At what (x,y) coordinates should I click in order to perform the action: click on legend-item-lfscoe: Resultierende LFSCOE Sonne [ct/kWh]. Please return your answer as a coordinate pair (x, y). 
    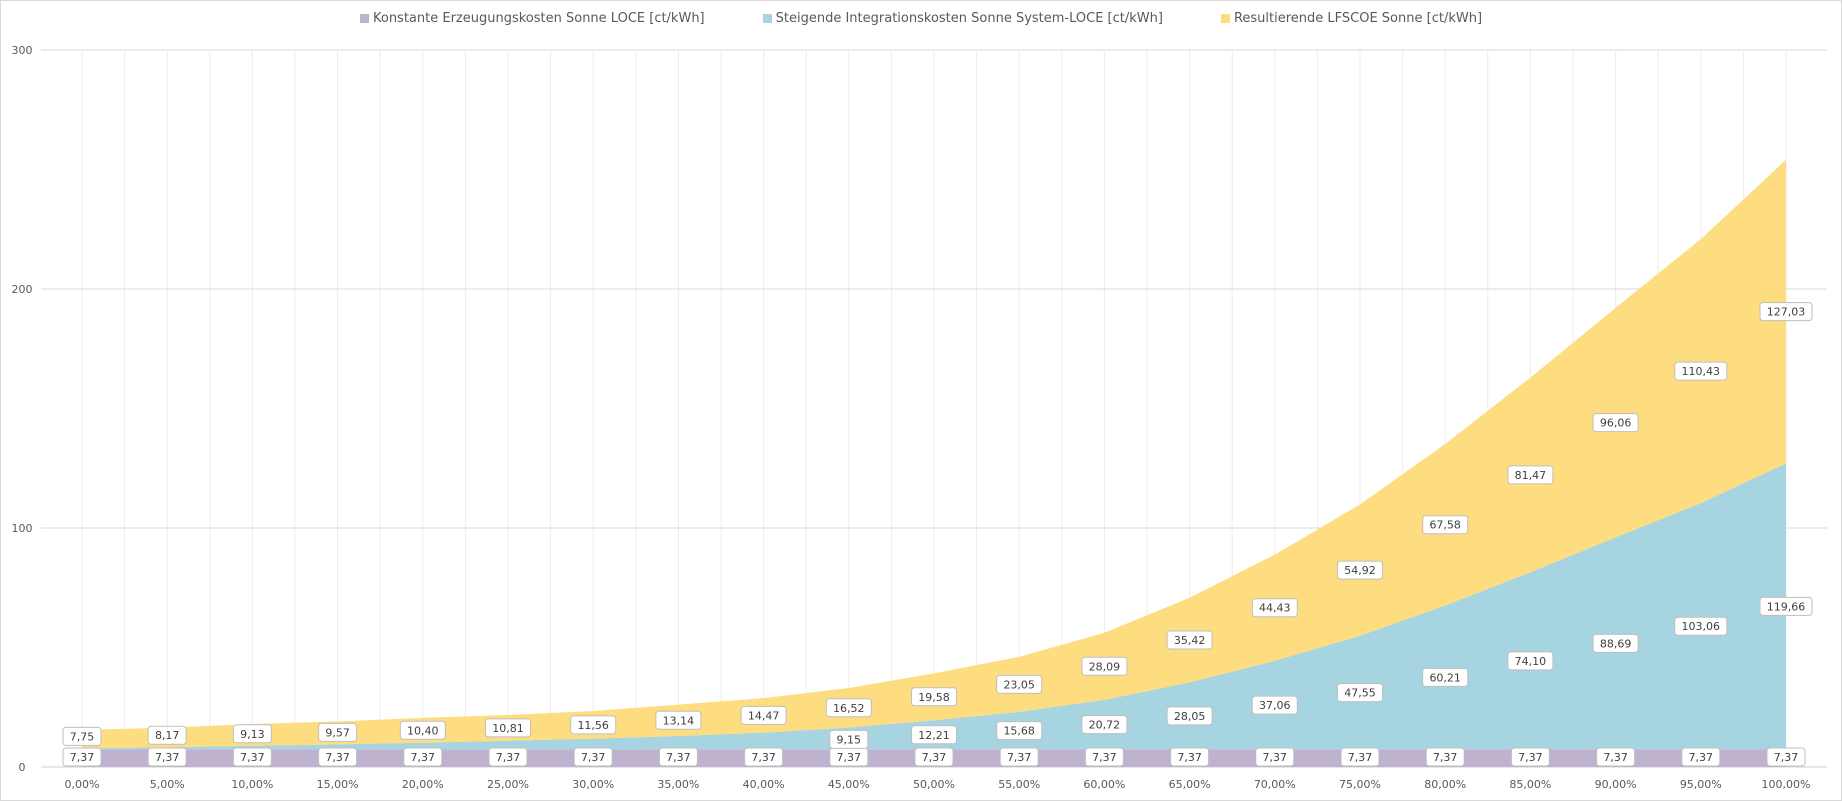
    Looking at the image, I should click on (1351, 18).